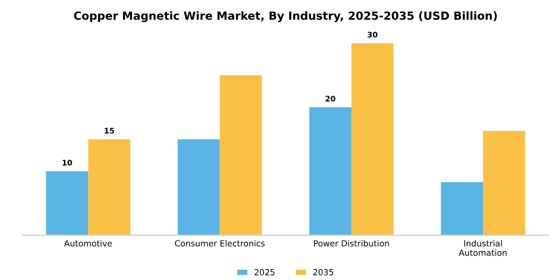 The image size is (560, 280). What do you see at coordinates (351, 243) in the screenshot?
I see `x-tick-label: Power Distribution` at bounding box center [351, 243].